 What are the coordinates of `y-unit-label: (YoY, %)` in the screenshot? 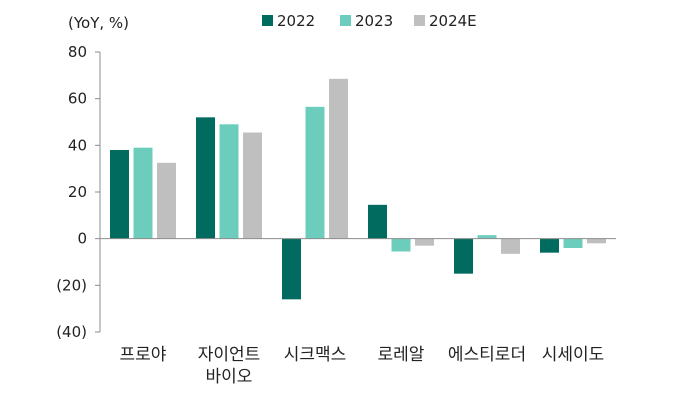 It's located at (98, 23).